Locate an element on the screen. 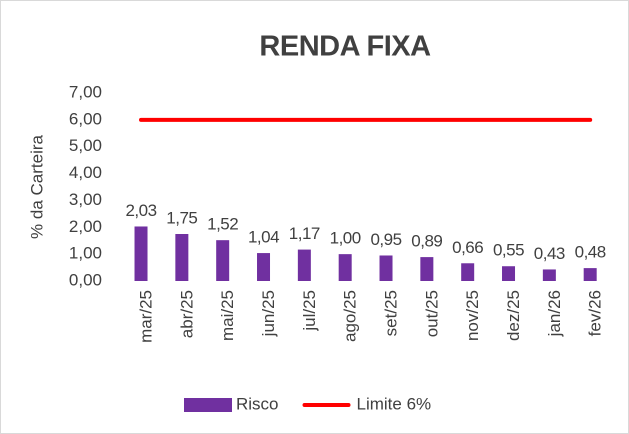 This screenshot has width=629, height=434. data-label: 0,48 is located at coordinates (590, 252).